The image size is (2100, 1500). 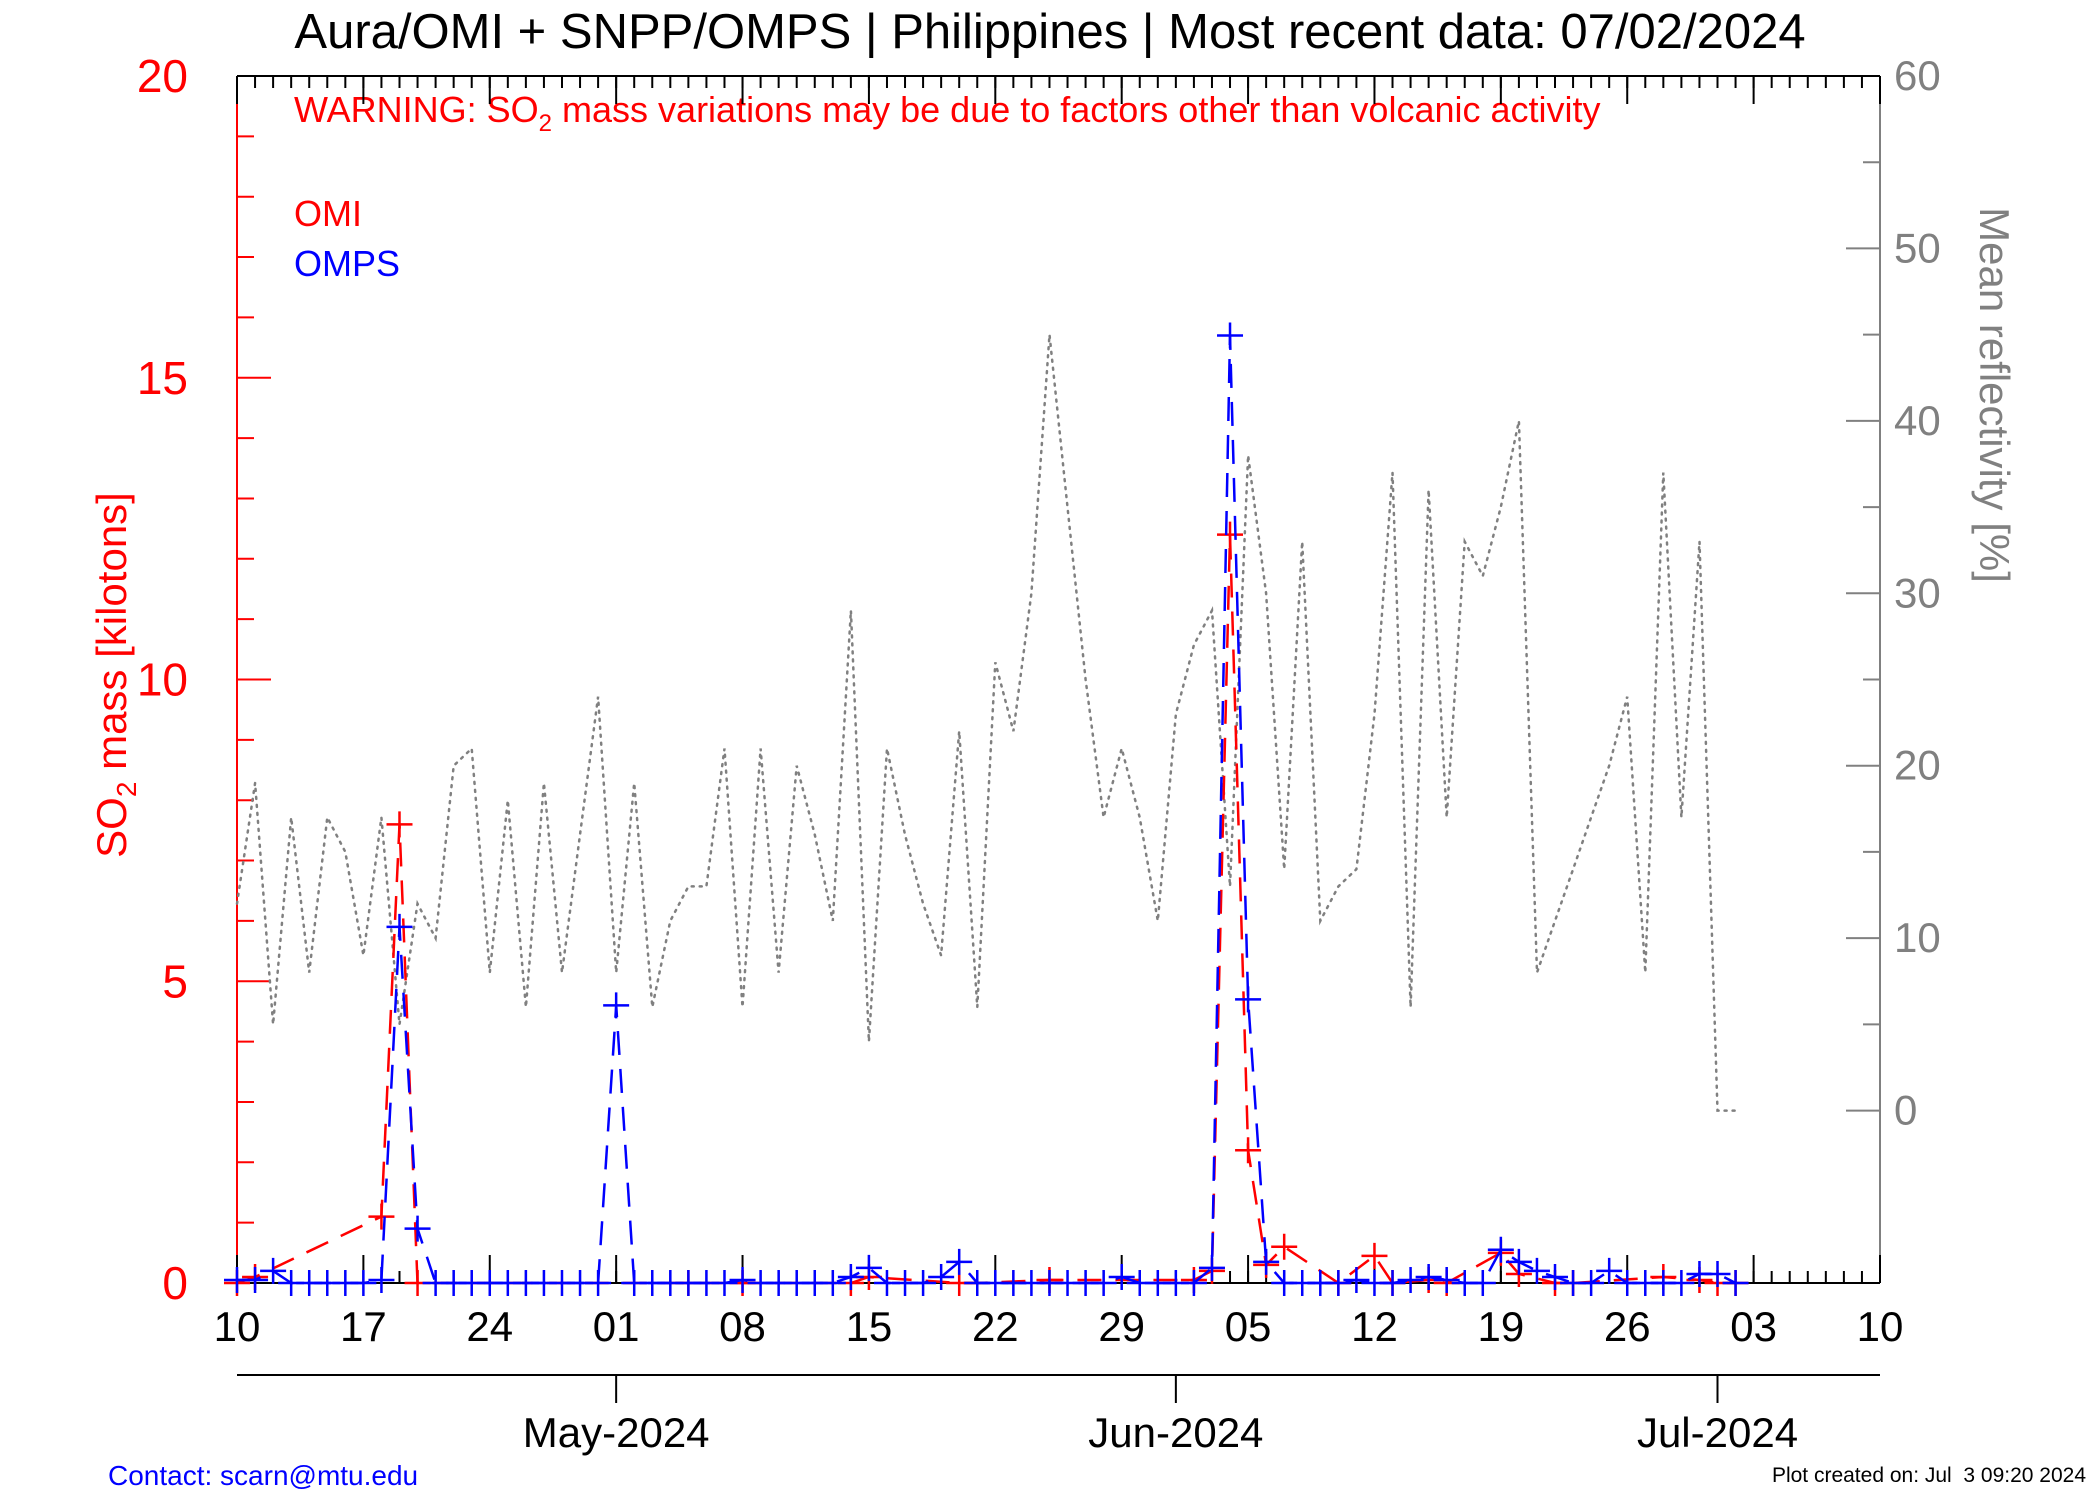 I want to click on x-tick-label: 01, so click(x=616, y=1326).